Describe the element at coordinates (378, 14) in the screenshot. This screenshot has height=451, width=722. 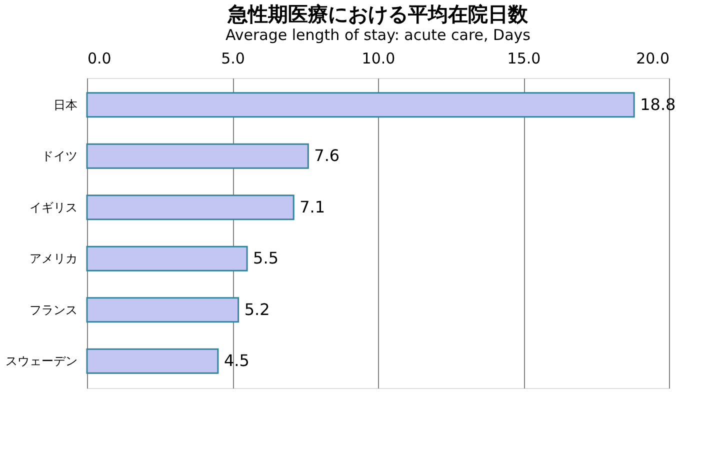
I see `chart-title: 急性期医療における平均在院日数` at that location.